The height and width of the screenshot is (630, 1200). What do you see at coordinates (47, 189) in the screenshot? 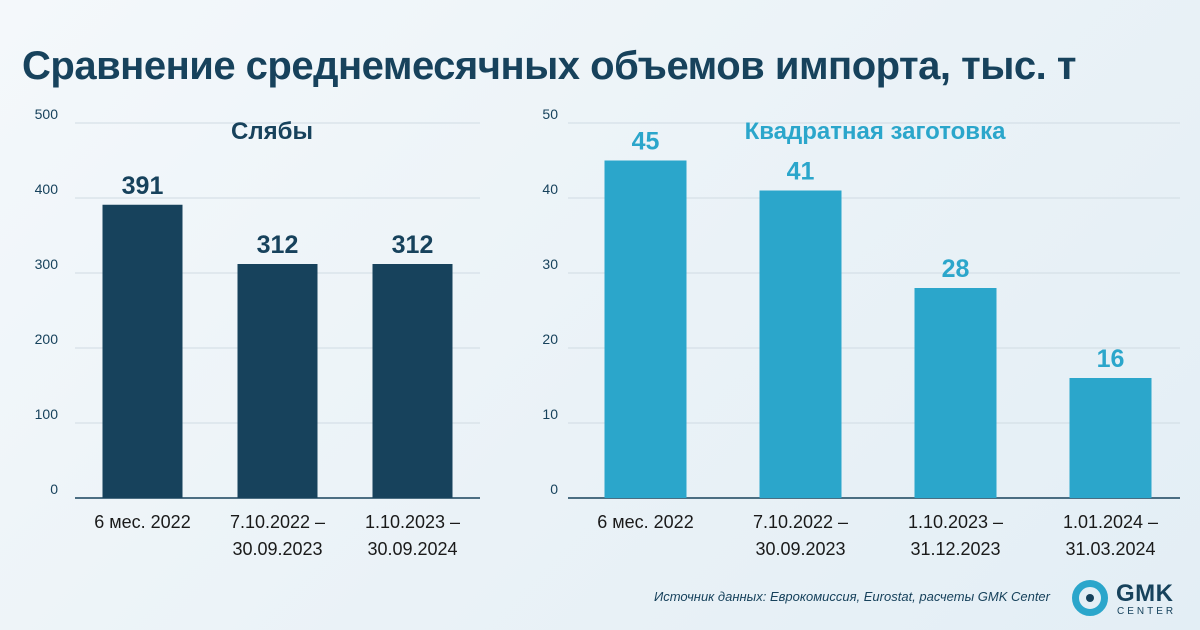
I see `y-tick-label: 400` at bounding box center [47, 189].